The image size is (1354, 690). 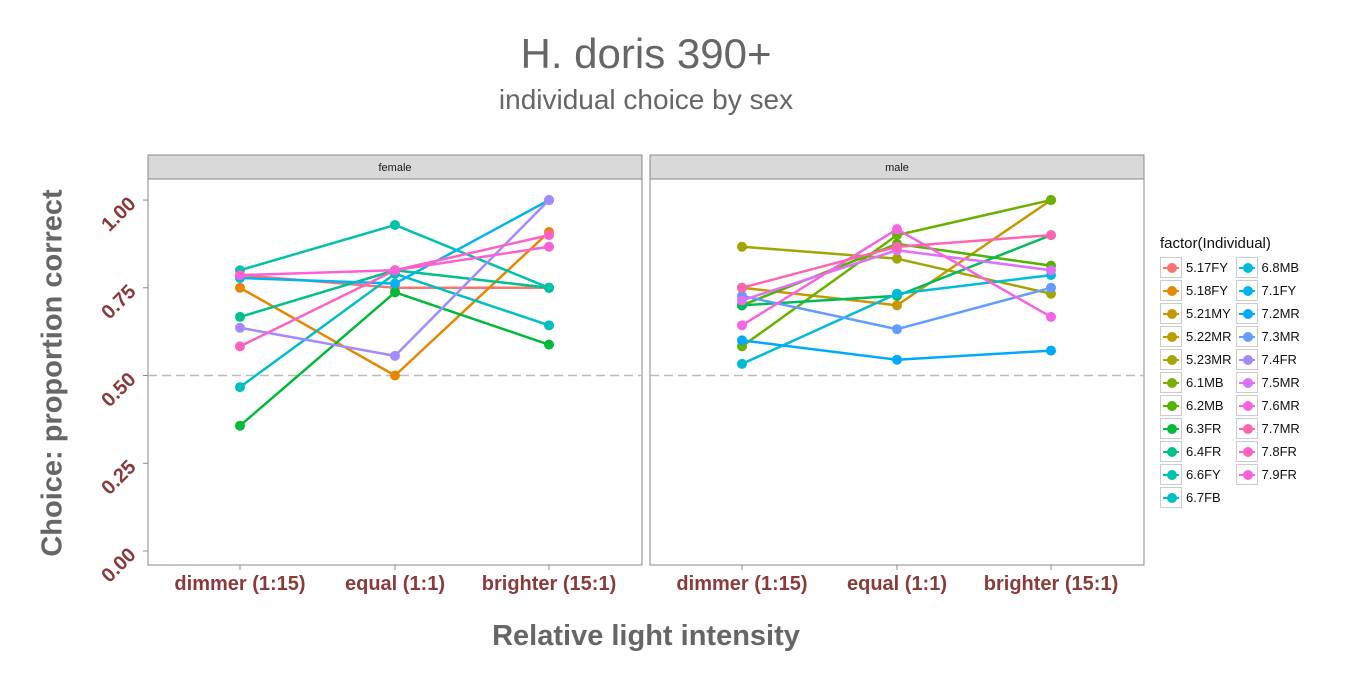 I want to click on facet-label-male: male, so click(x=897, y=168).